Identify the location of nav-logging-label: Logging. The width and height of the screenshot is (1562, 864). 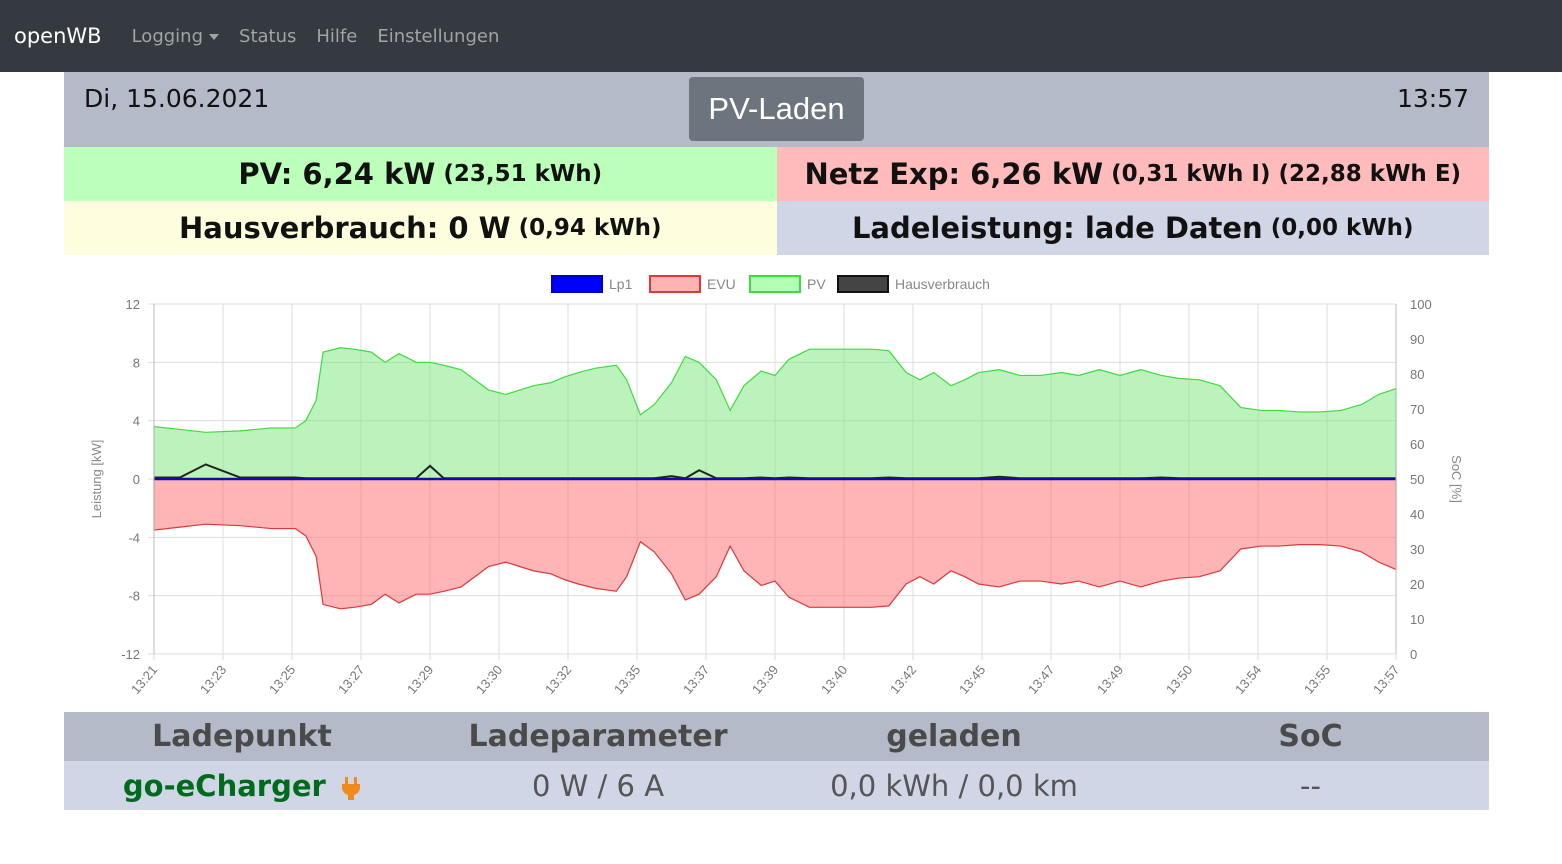
(167, 36).